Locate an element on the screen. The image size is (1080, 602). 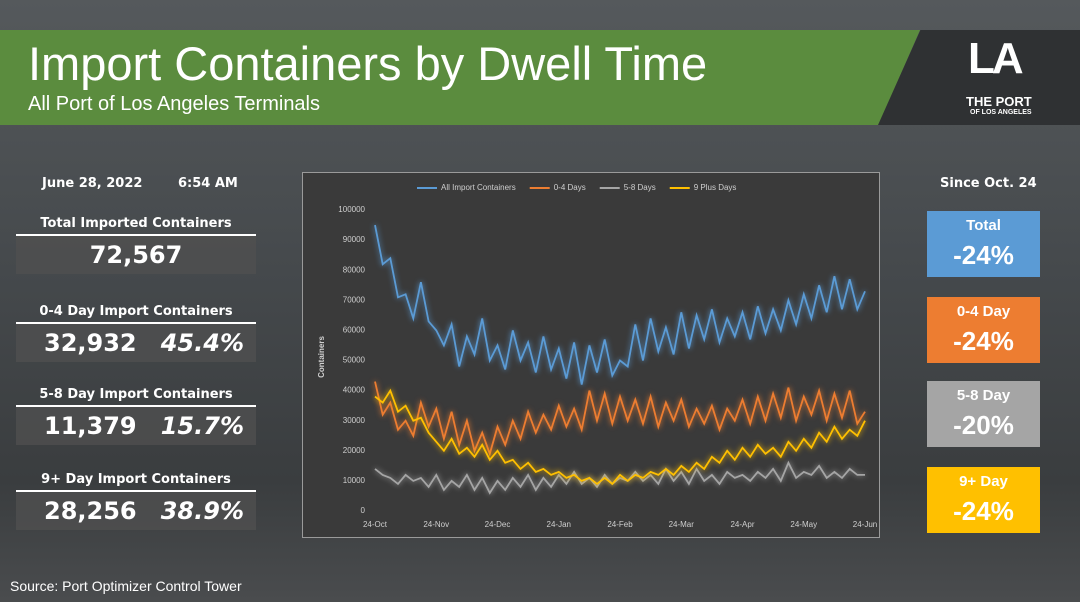
share: 38.9% is located at coordinates (202, 511).